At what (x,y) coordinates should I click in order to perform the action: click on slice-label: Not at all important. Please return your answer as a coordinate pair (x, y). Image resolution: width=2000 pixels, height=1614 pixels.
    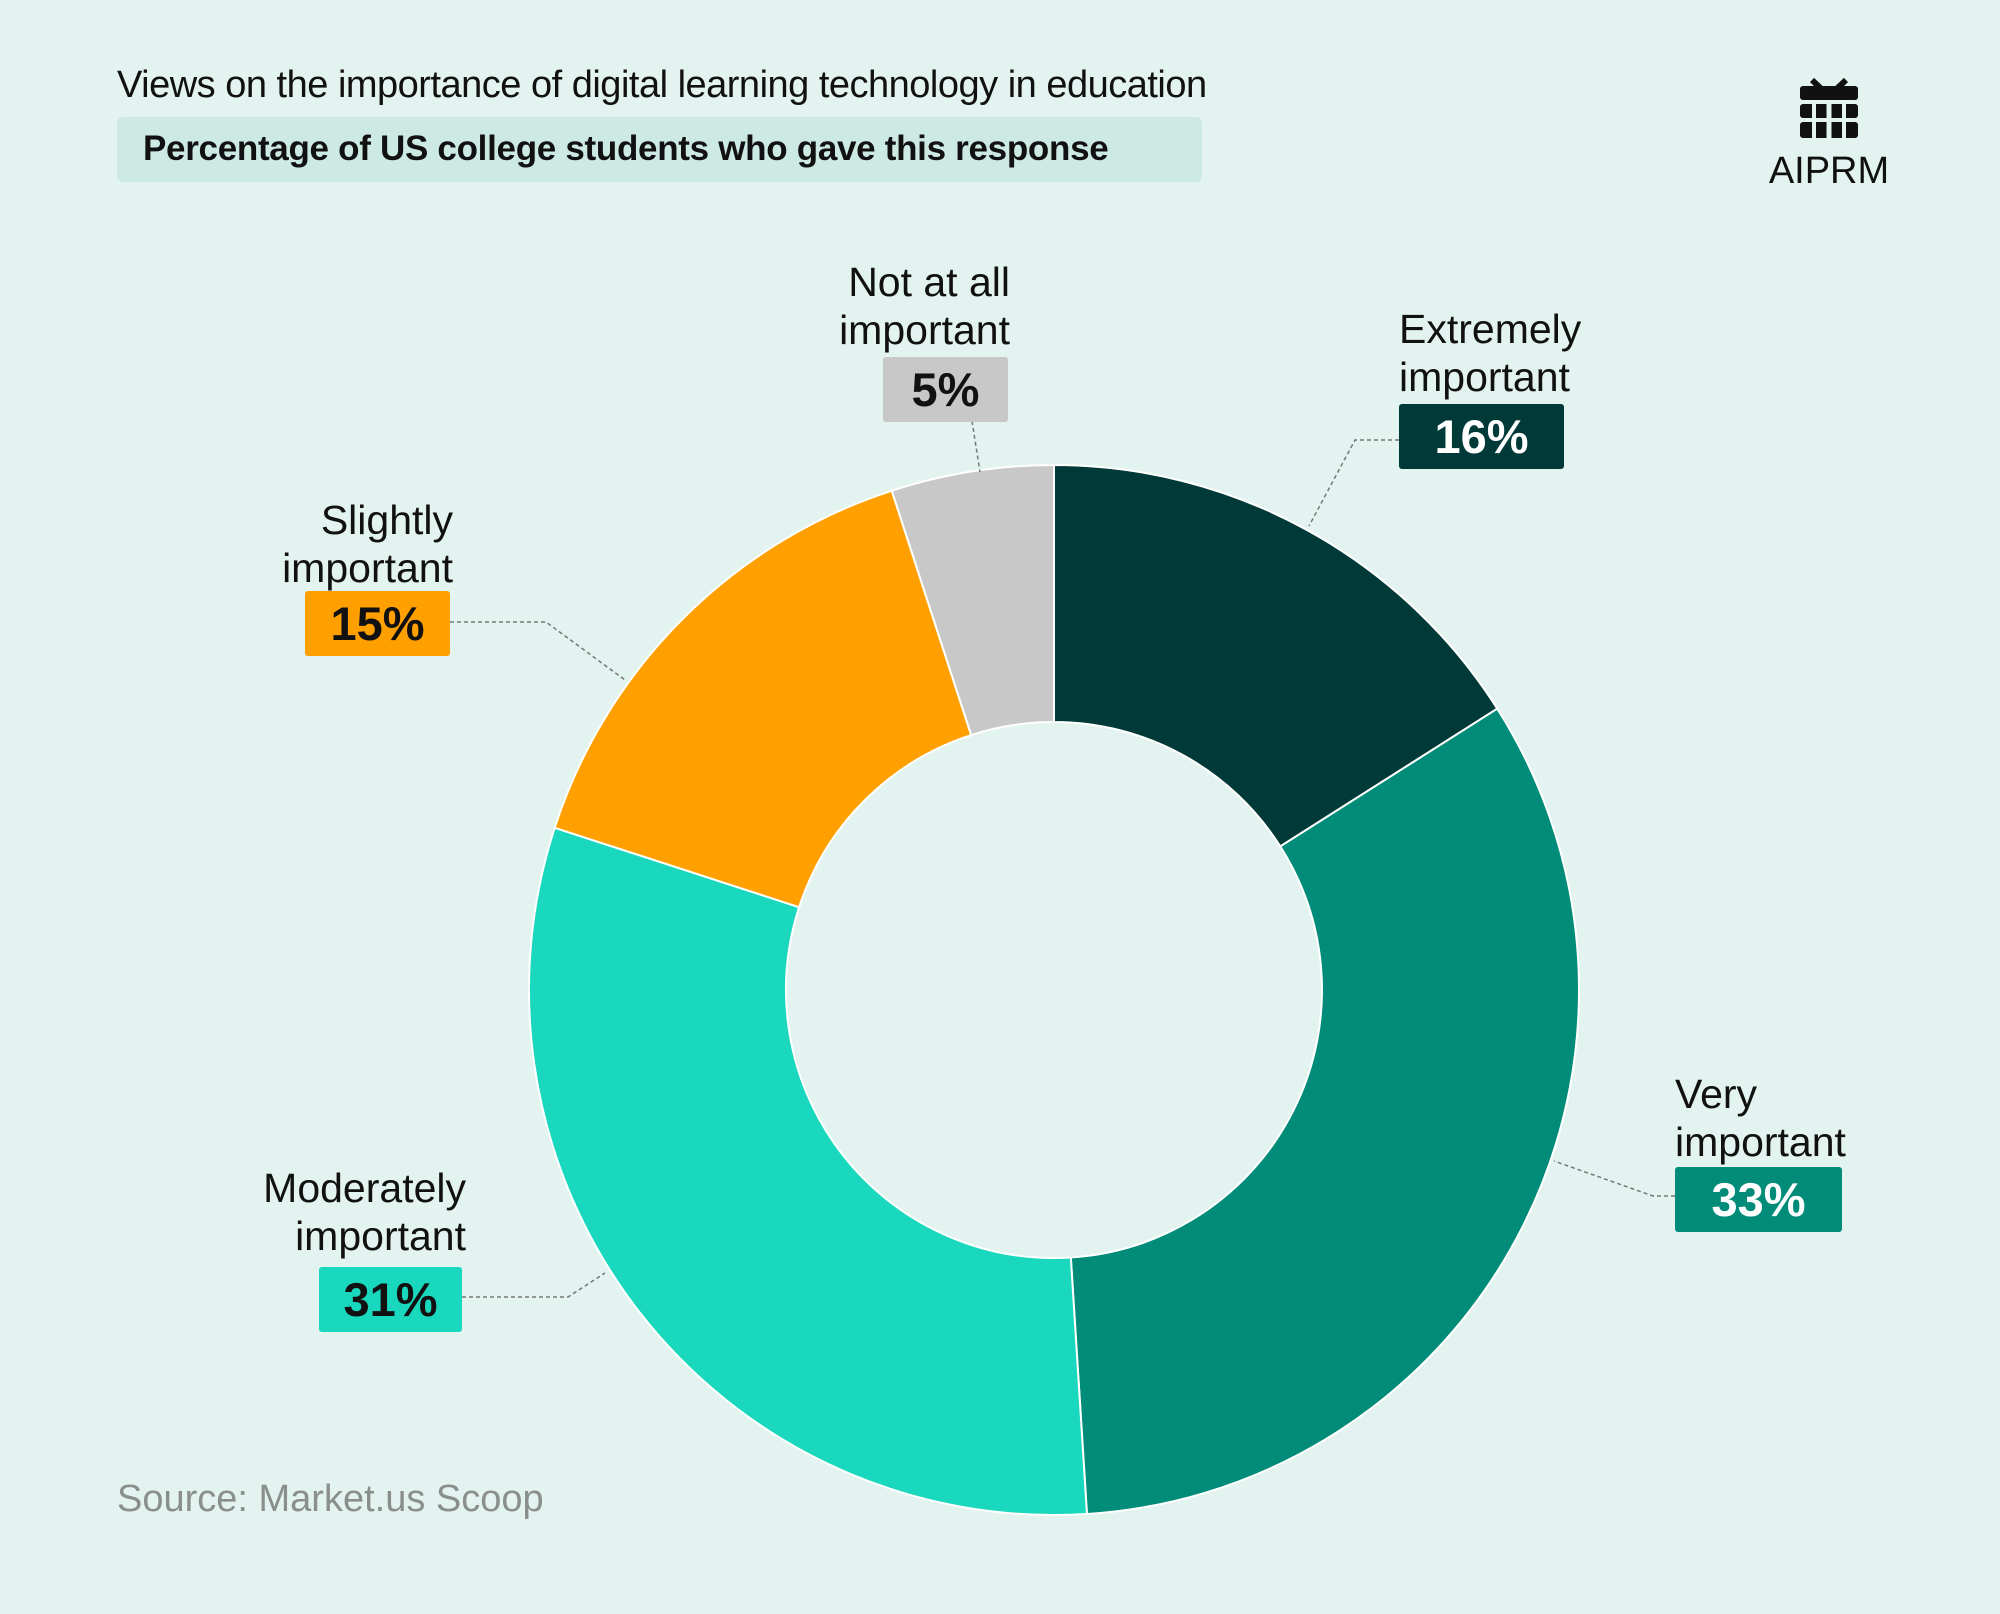
    Looking at the image, I should click on (924, 306).